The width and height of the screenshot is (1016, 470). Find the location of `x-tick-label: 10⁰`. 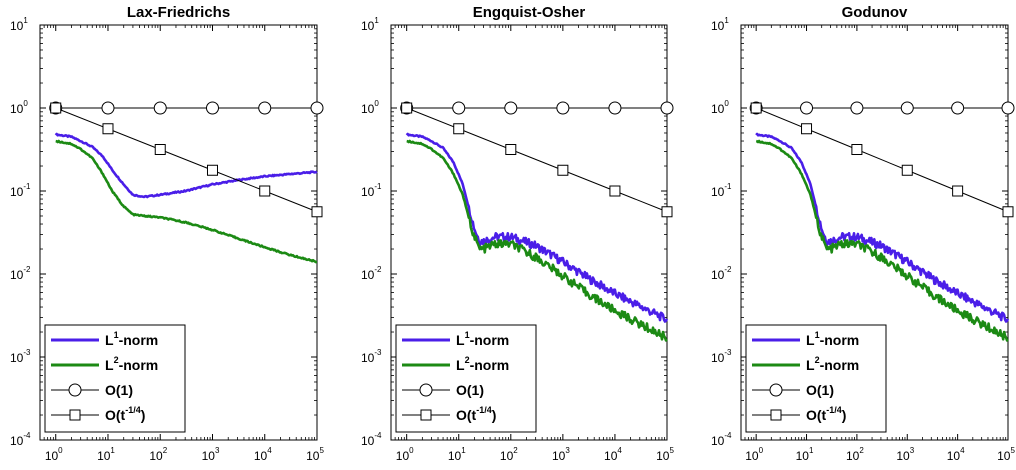

x-tick-label: 10⁰ is located at coordinates (754, 454).